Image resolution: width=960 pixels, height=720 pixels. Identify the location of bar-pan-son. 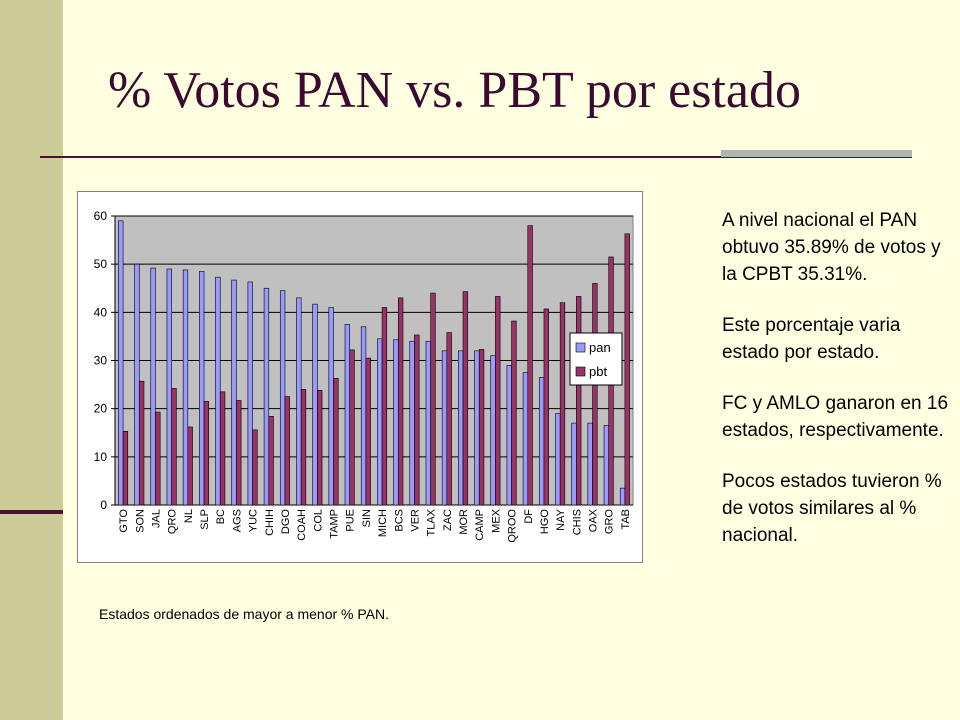
(137, 384).